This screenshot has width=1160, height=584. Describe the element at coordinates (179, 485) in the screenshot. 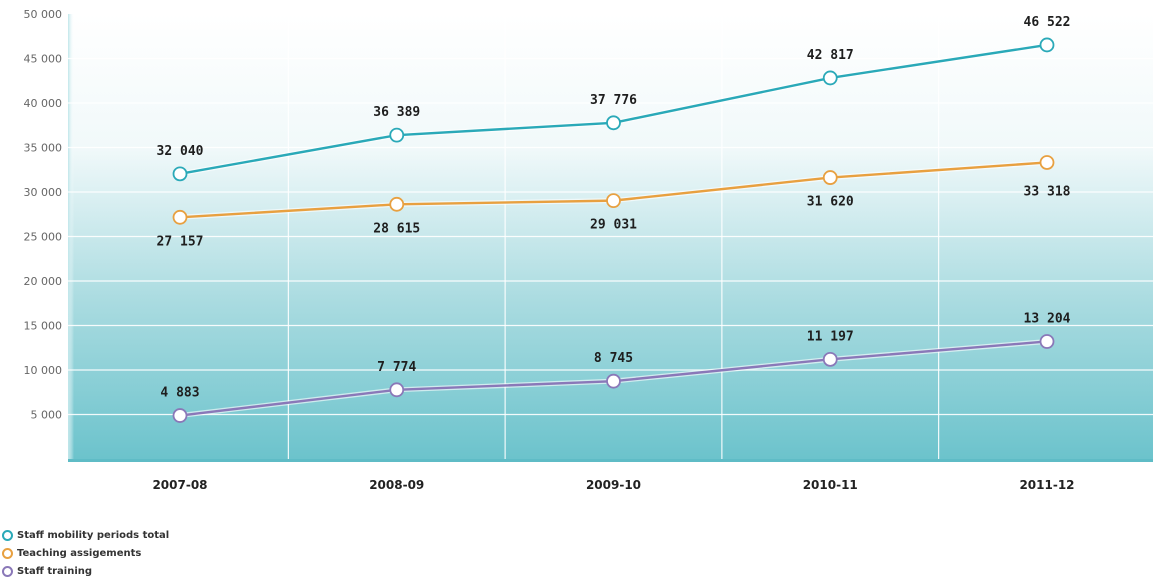

I see `x-tick-label: 2007-08` at that location.